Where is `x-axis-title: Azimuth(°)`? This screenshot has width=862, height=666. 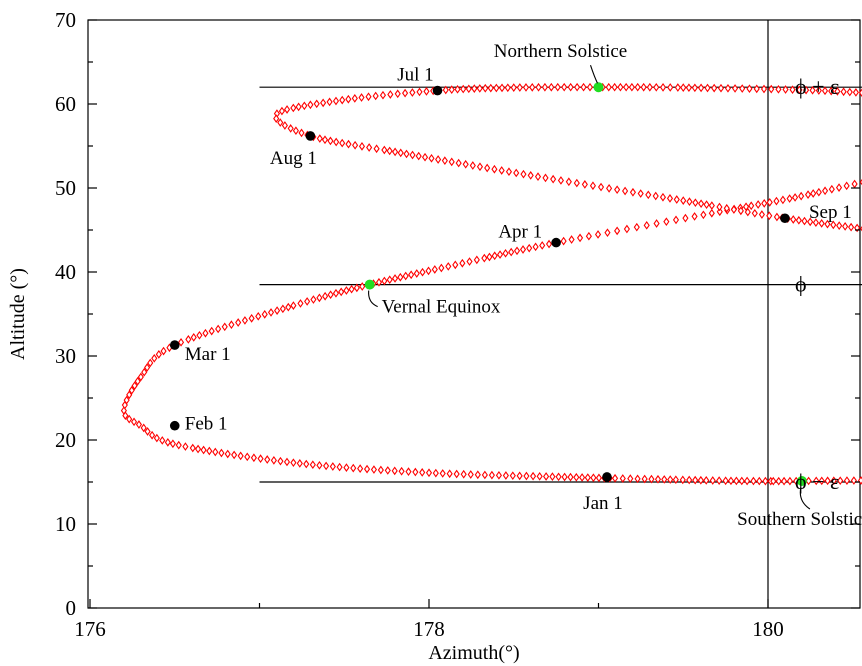 x-axis-title: Azimuth(°) is located at coordinates (473, 653).